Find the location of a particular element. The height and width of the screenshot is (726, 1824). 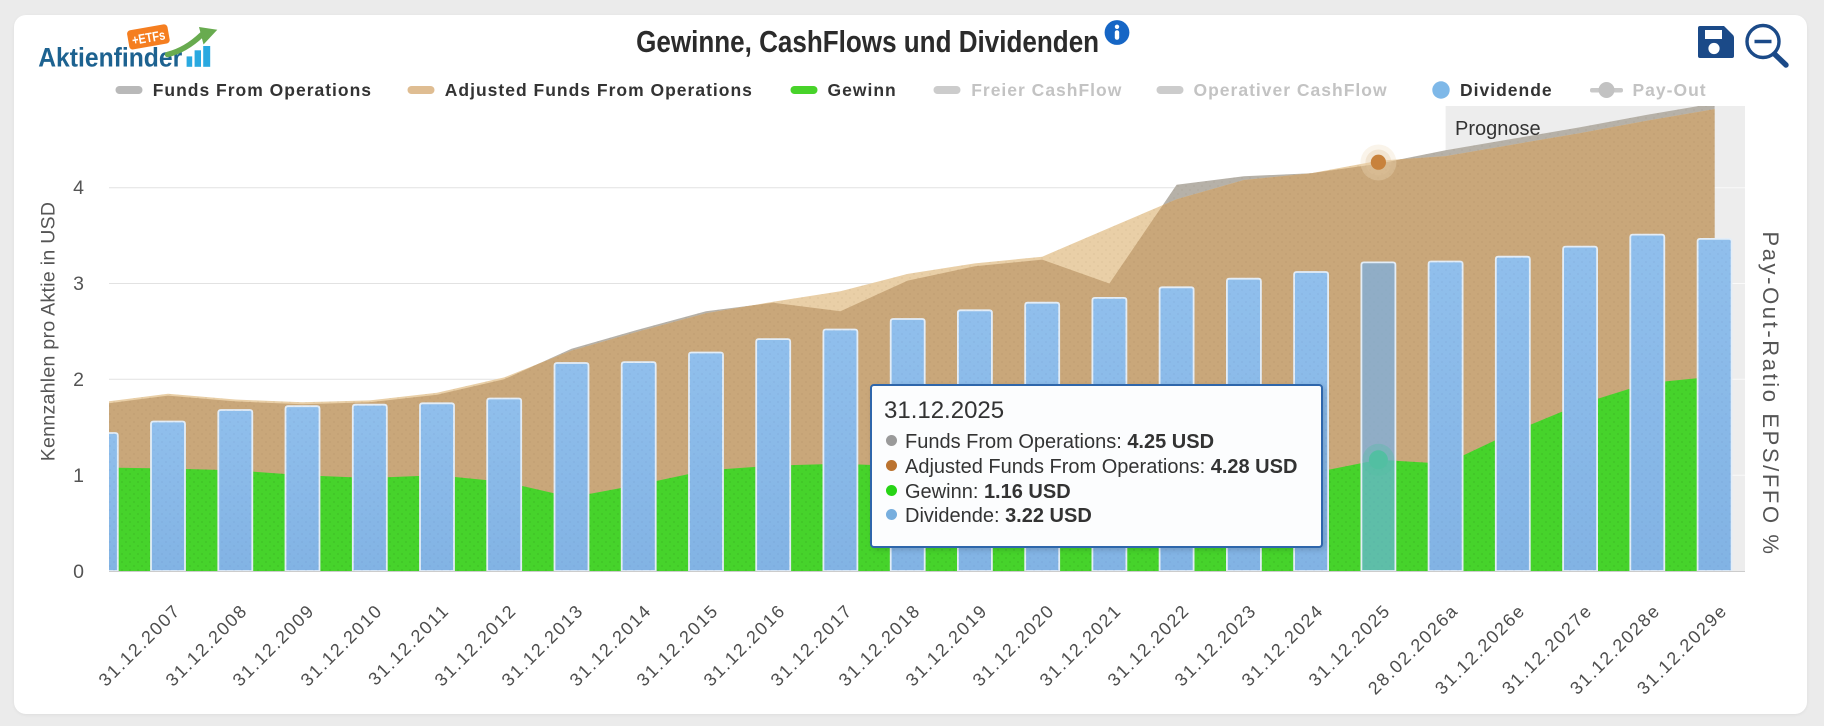

svg-text: Aktienfinder is located at coordinates (110, 57).